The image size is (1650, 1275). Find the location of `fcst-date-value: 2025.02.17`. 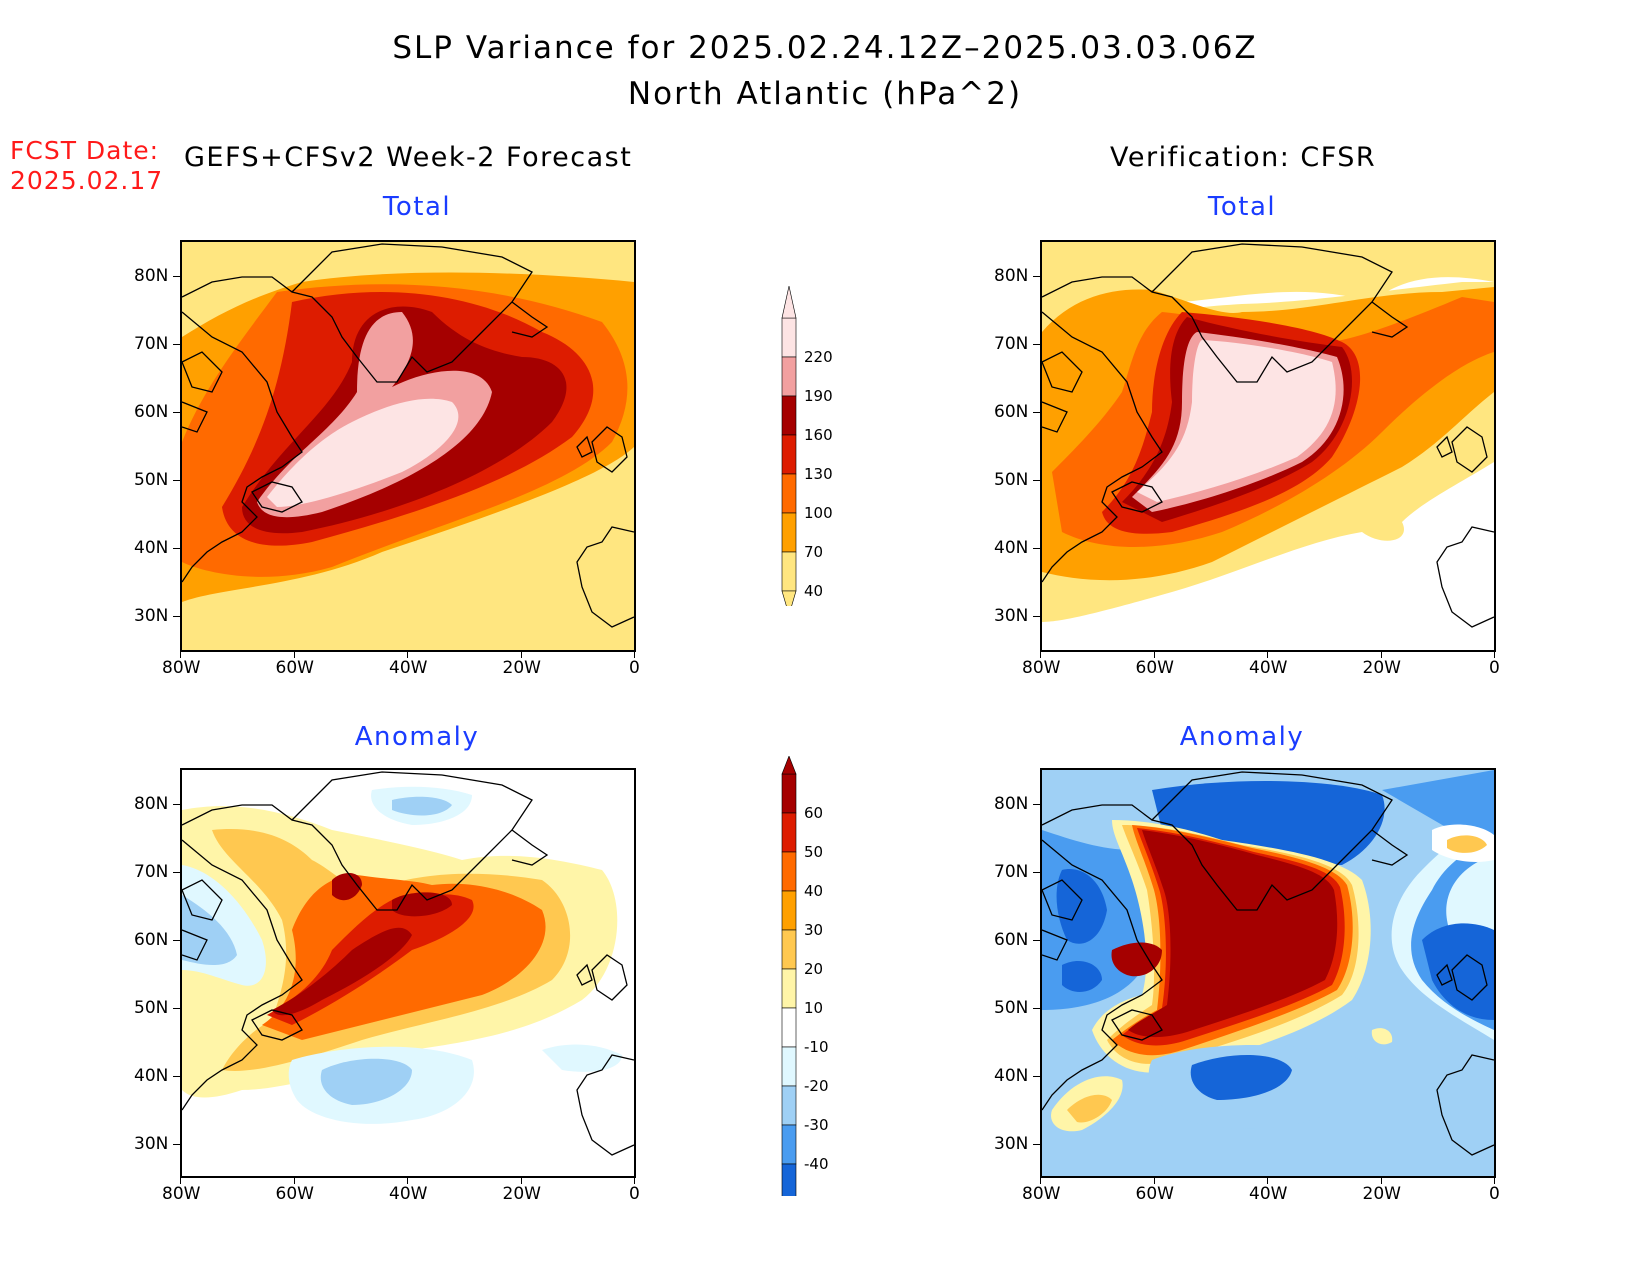

fcst-date-value: 2025.02.17 is located at coordinates (87, 180).